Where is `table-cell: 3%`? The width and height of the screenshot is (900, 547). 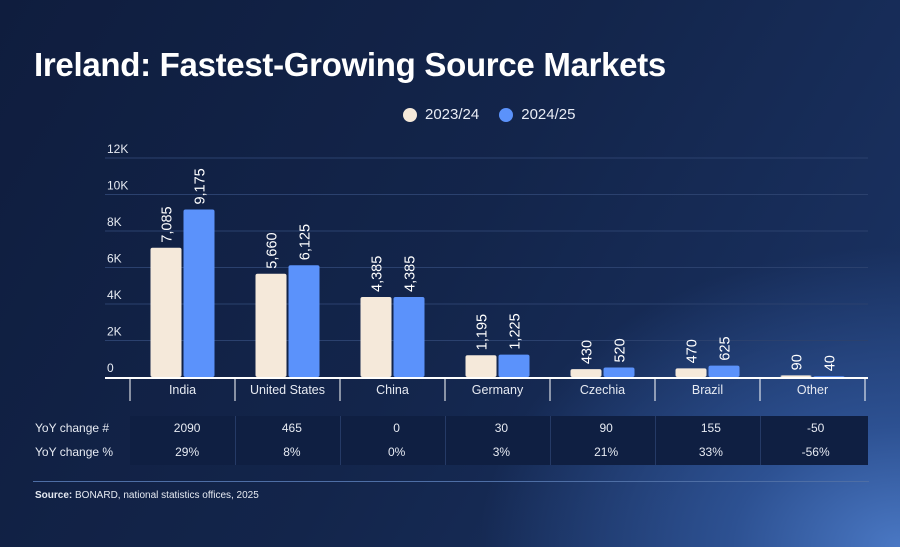
table-cell: 3% is located at coordinates (501, 452).